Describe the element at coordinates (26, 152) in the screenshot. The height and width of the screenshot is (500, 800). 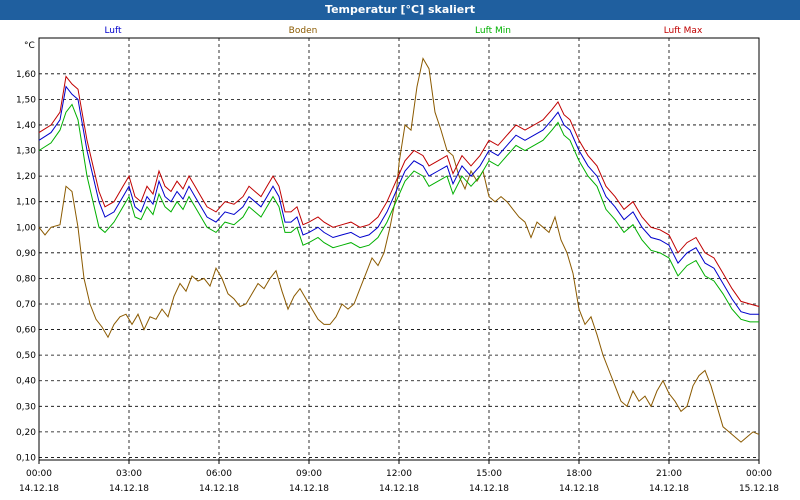
I see `y-tick-label: 1,30` at that location.